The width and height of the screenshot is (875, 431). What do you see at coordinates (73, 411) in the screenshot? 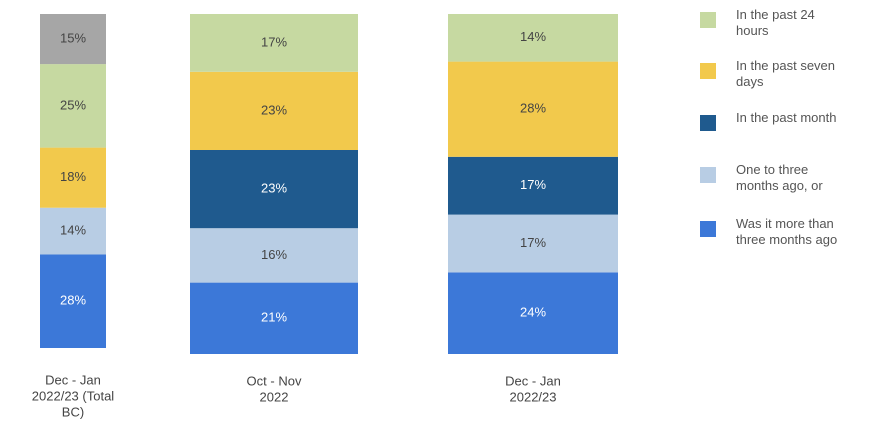
I see `x-tick-label: BC)` at bounding box center [73, 411].